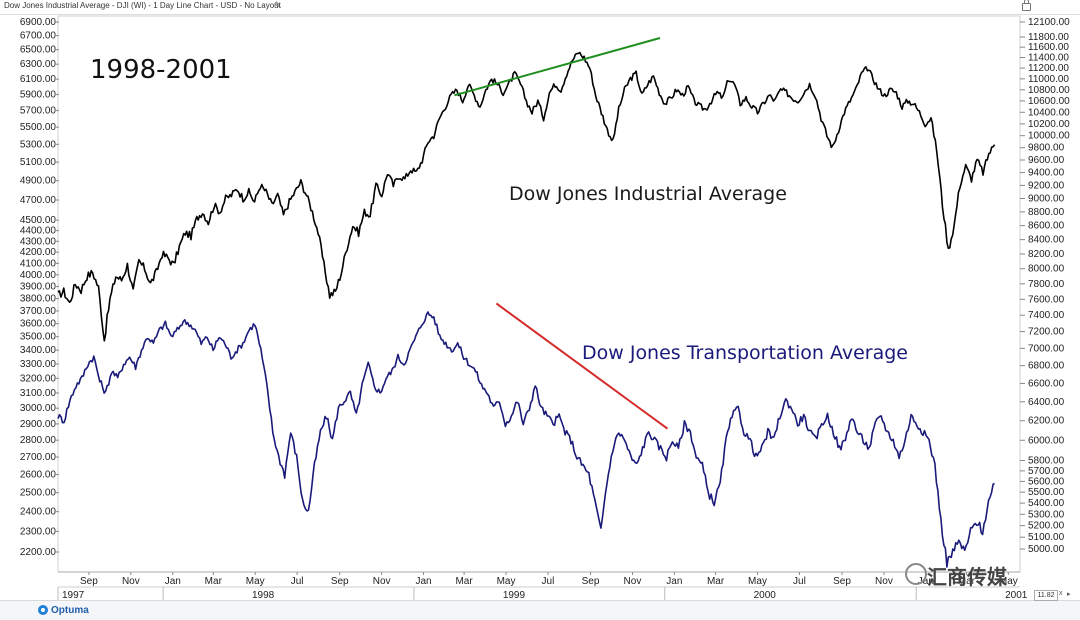 The width and height of the screenshot is (1080, 620). I want to click on pencil-icon: ✎, so click(278, 5).